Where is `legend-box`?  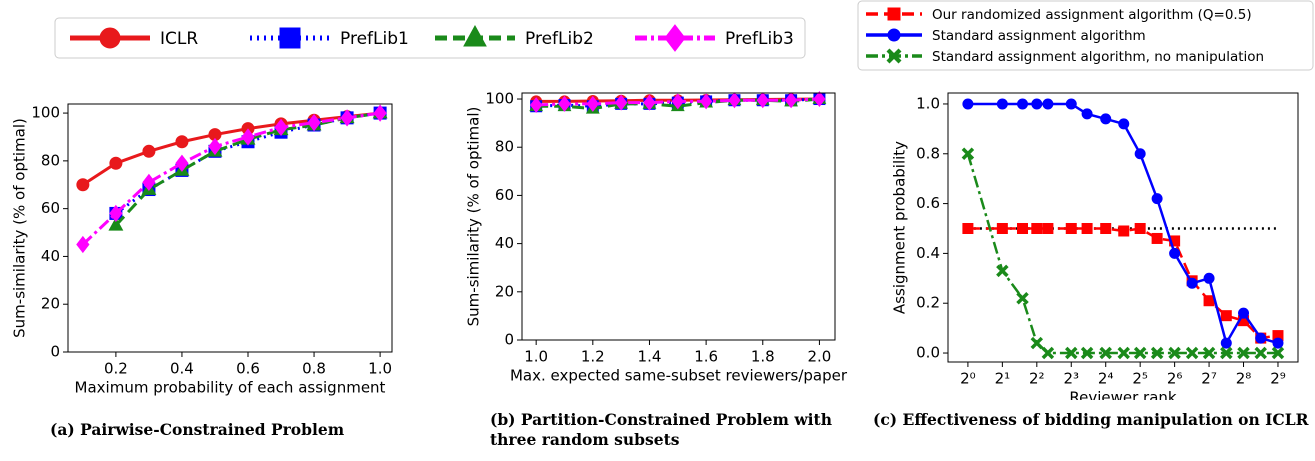 legend-box is located at coordinates (1085, 35).